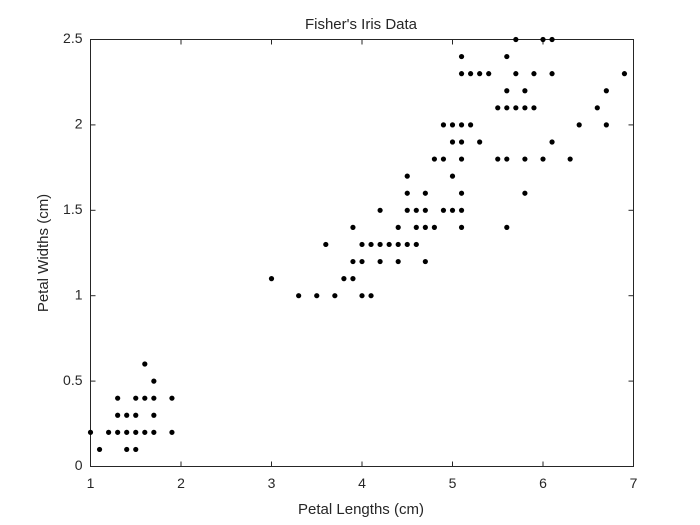 The width and height of the screenshot is (700, 525). I want to click on x-tick-label: 5, so click(453, 483).